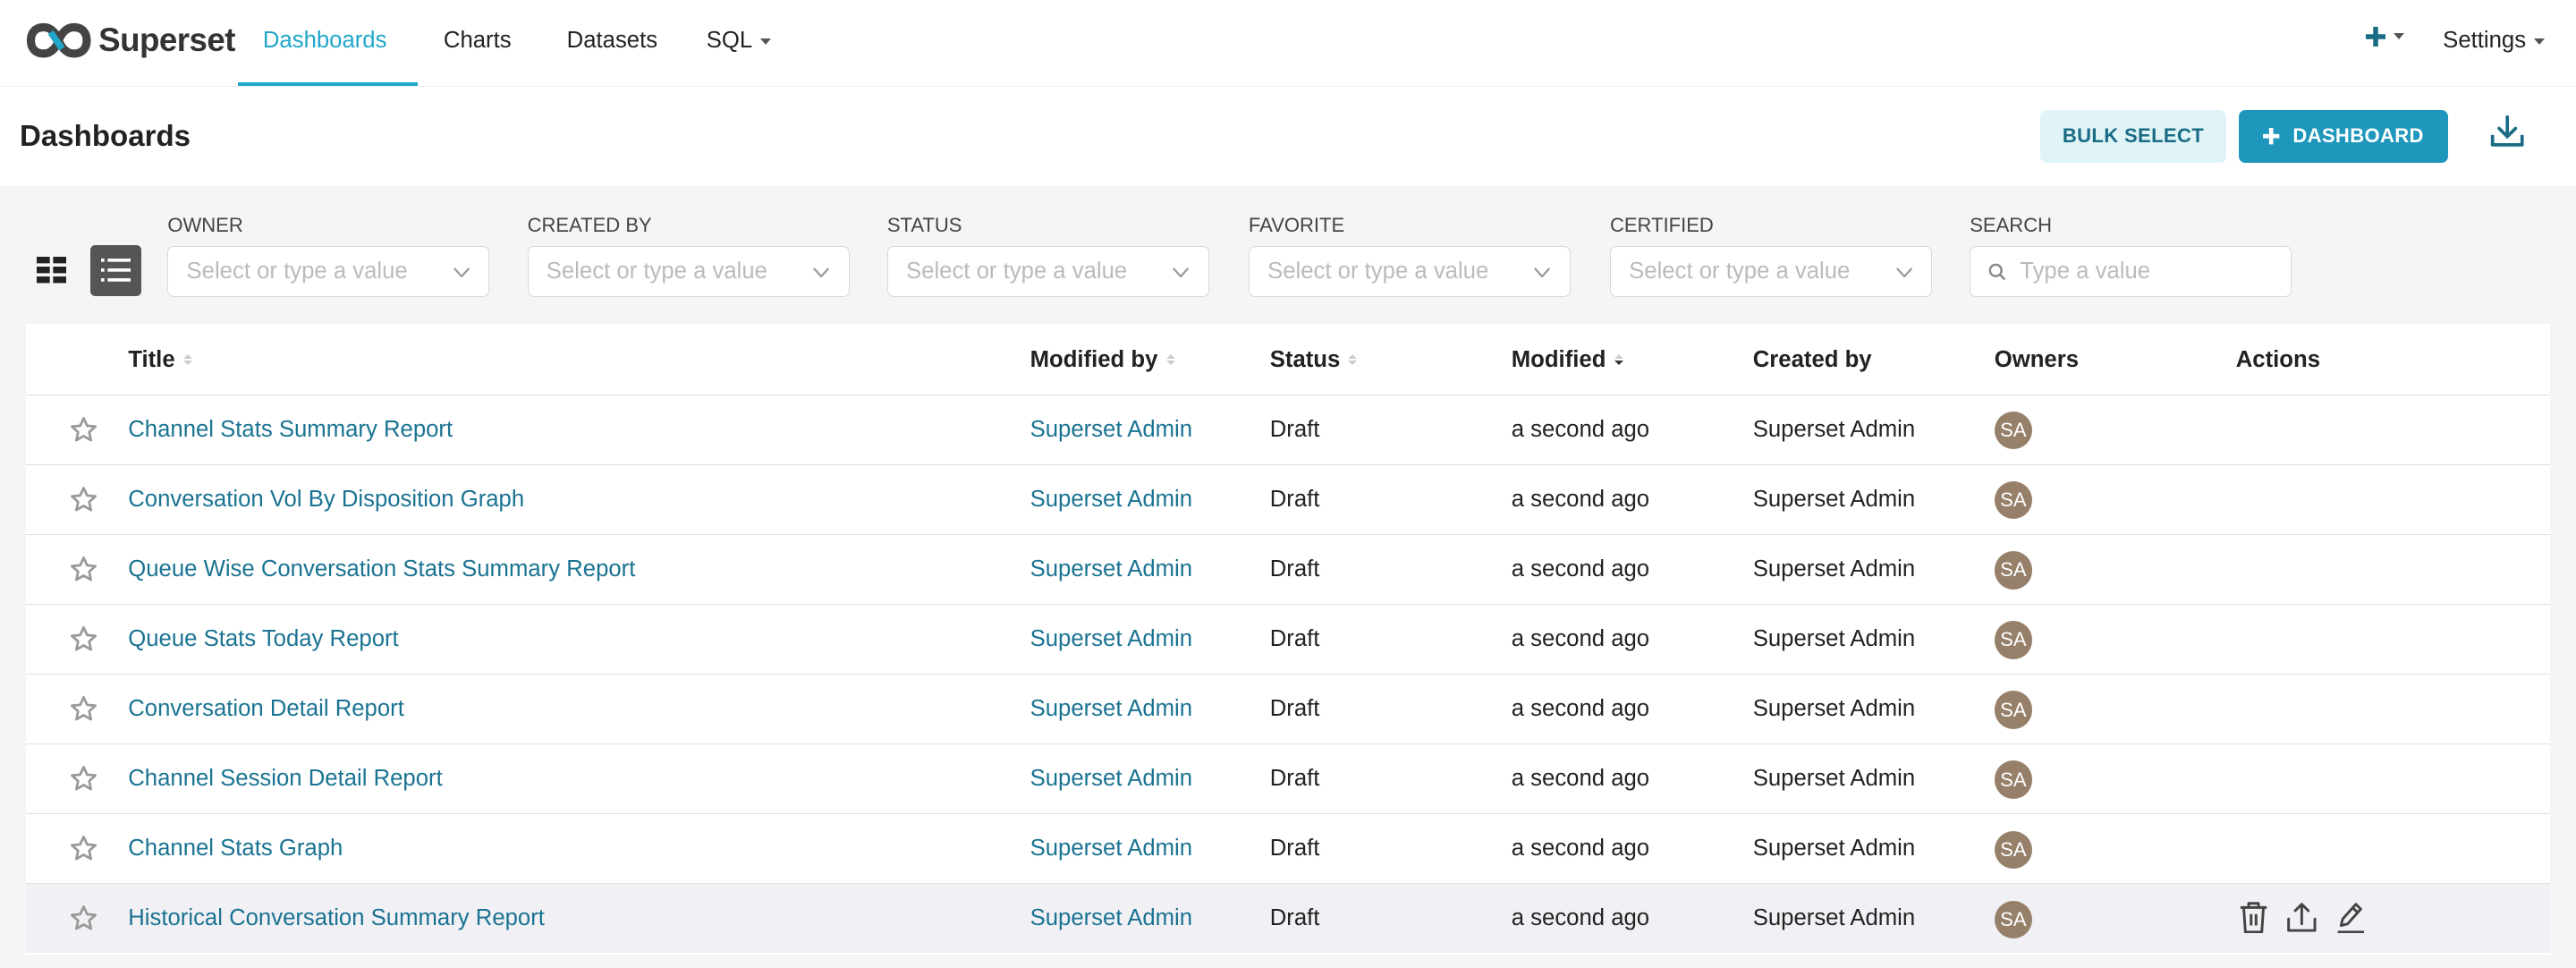 The width and height of the screenshot is (2576, 968). What do you see at coordinates (263, 638) in the screenshot?
I see `dashboard-title-link: Queue Stats Today Report` at bounding box center [263, 638].